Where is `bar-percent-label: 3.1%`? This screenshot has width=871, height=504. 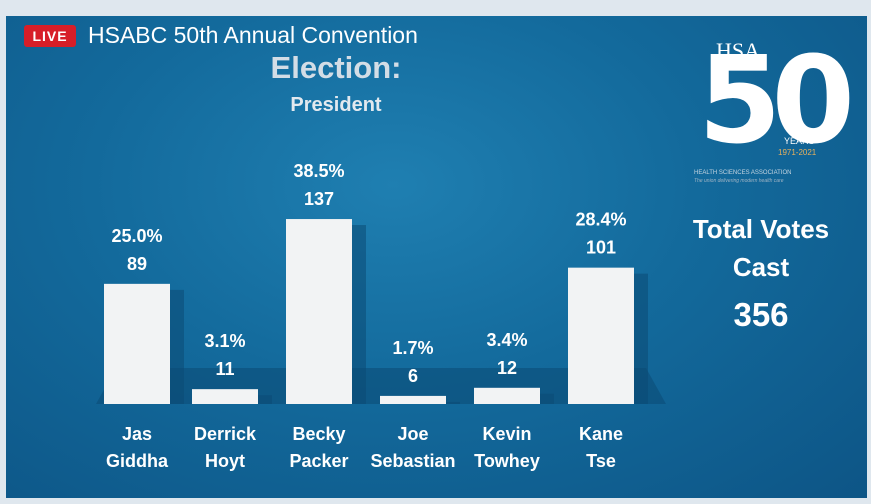
bar-percent-label: 3.1% is located at coordinates (224, 341).